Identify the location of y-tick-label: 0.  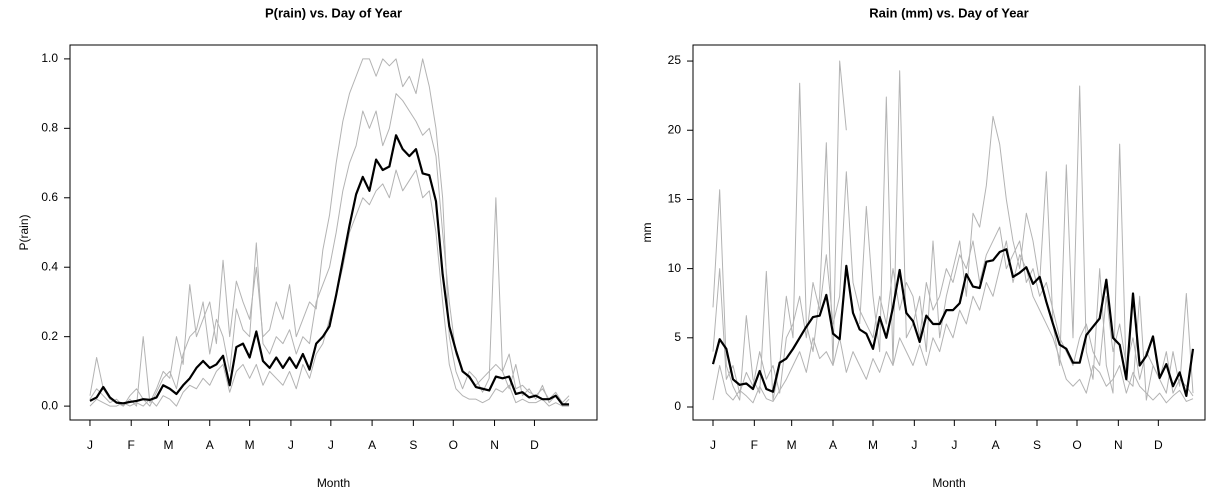
(677, 406).